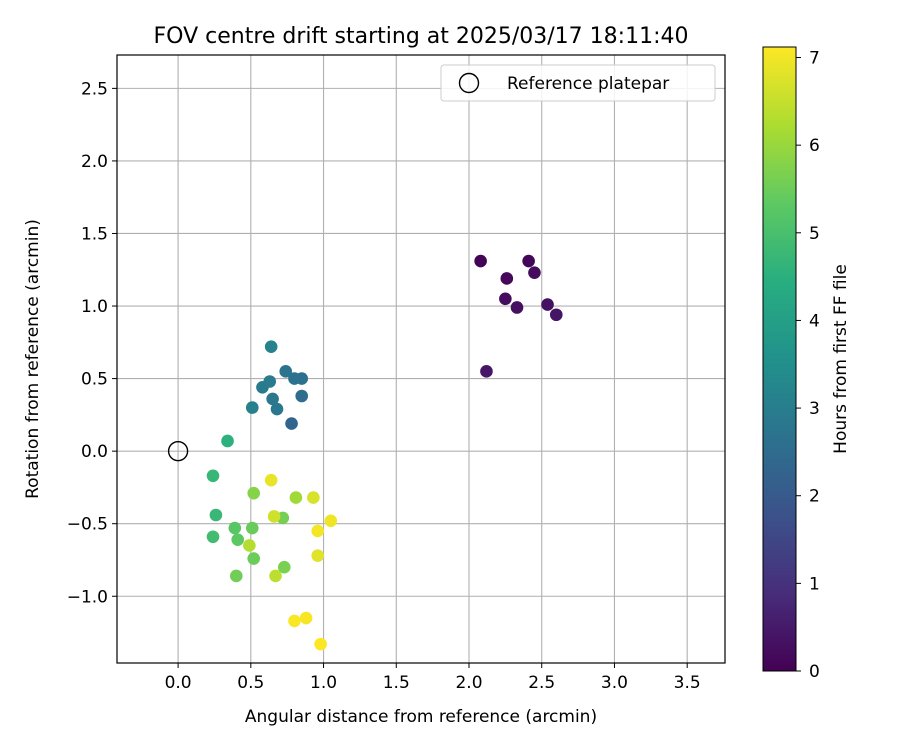 The image size is (900, 750). Describe the element at coordinates (468, 683) in the screenshot. I see `x-tick-label: 2.0` at that location.